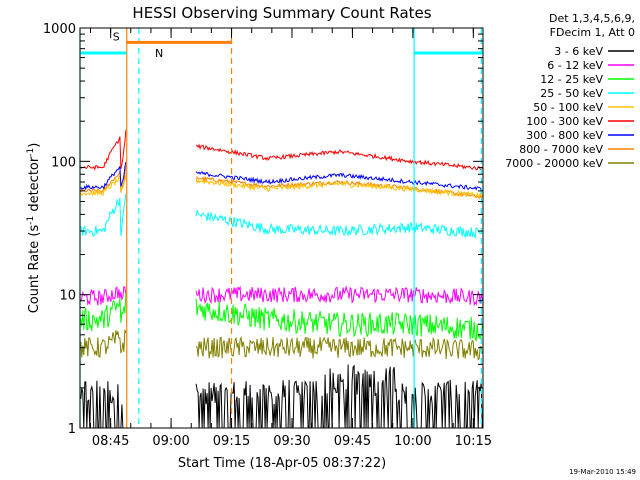  What do you see at coordinates (116, 36) in the screenshot?
I see `flag-label: S` at bounding box center [116, 36].